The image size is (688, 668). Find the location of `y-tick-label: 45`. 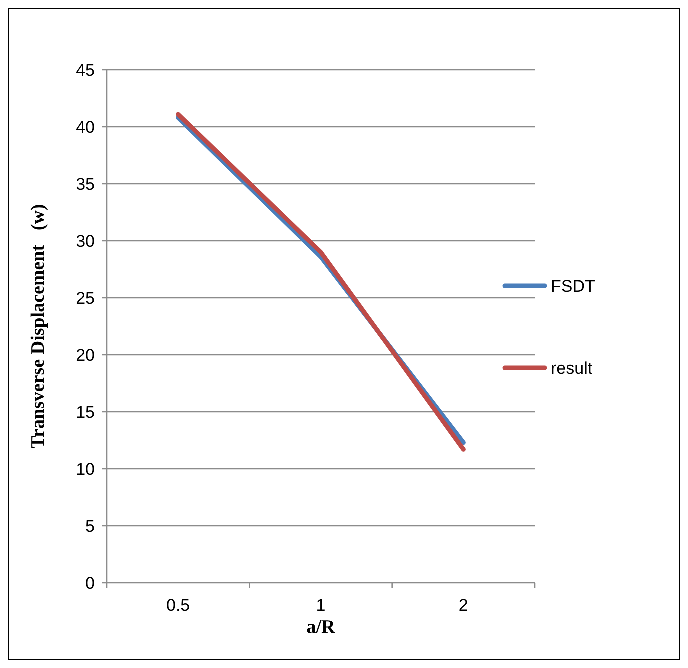

y-tick-label: 45 is located at coordinates (85, 70).